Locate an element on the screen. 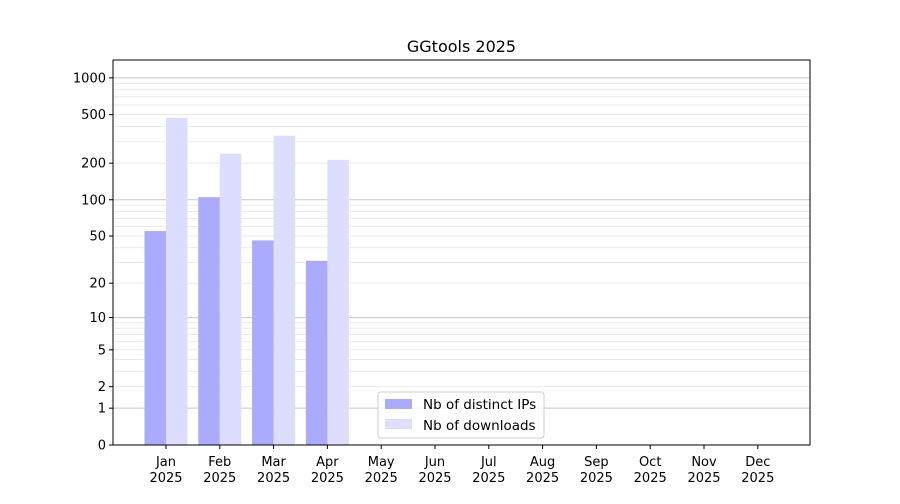 Image resolution: width=900 pixels, height=504 pixels. legend-label-downloads: Nb of downloads is located at coordinates (479, 426).